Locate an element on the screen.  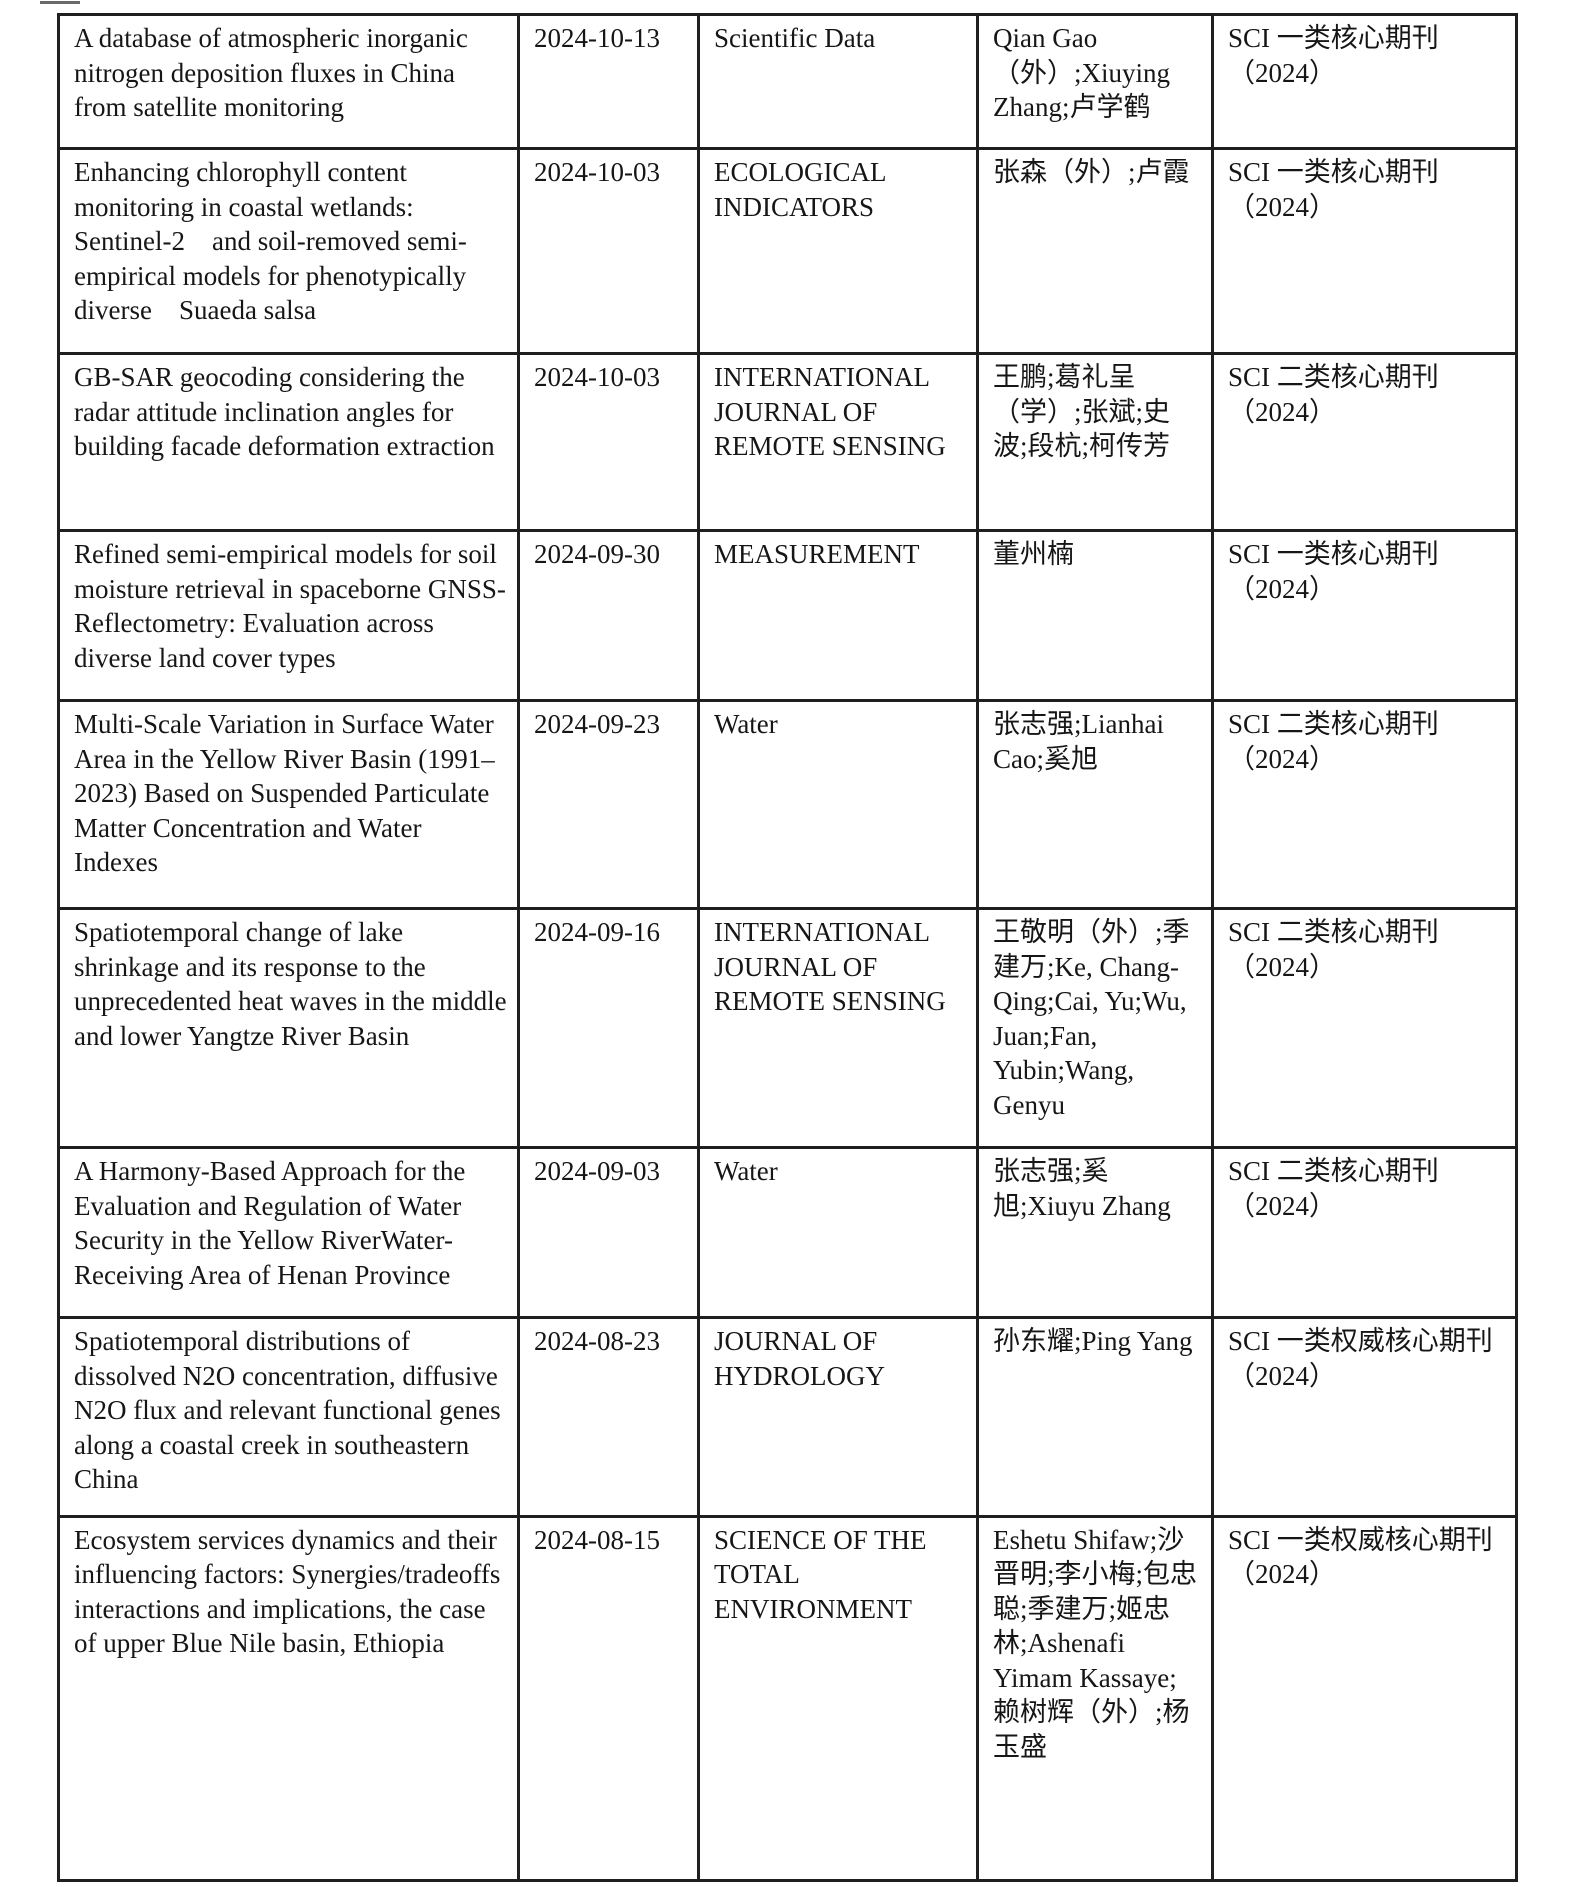
cell-journal-name: JOURNAL OF HYDROLOGY is located at coordinates (838, 1417).